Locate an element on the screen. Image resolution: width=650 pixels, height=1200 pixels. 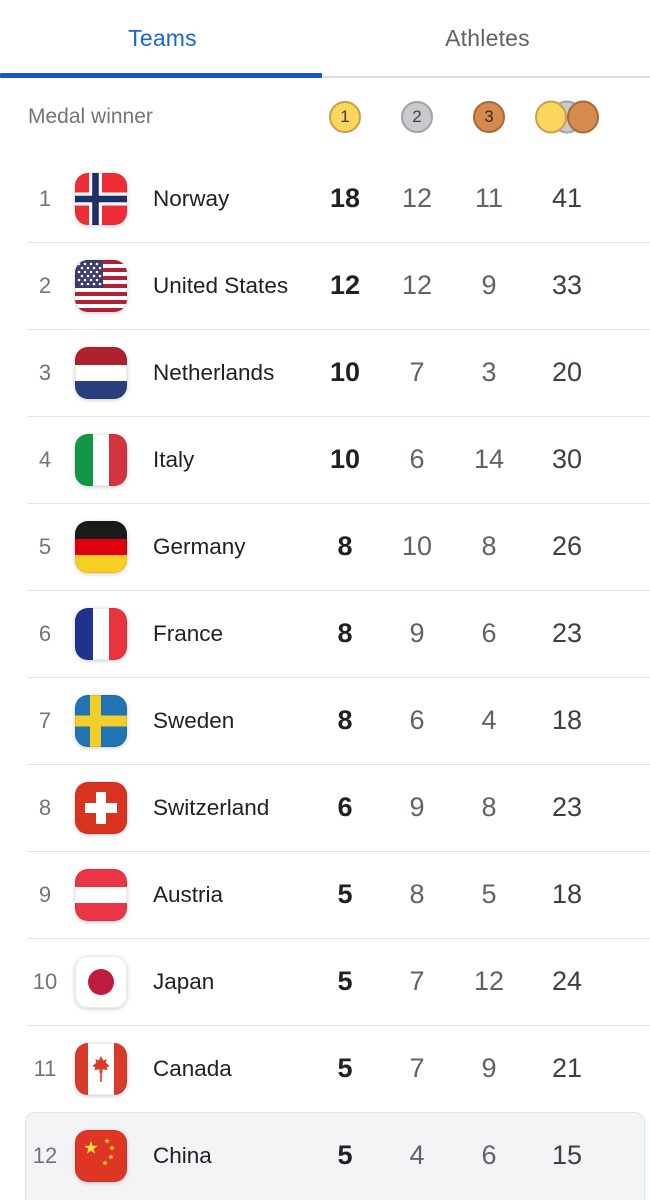
country-name: Canada is located at coordinates (192, 1068).